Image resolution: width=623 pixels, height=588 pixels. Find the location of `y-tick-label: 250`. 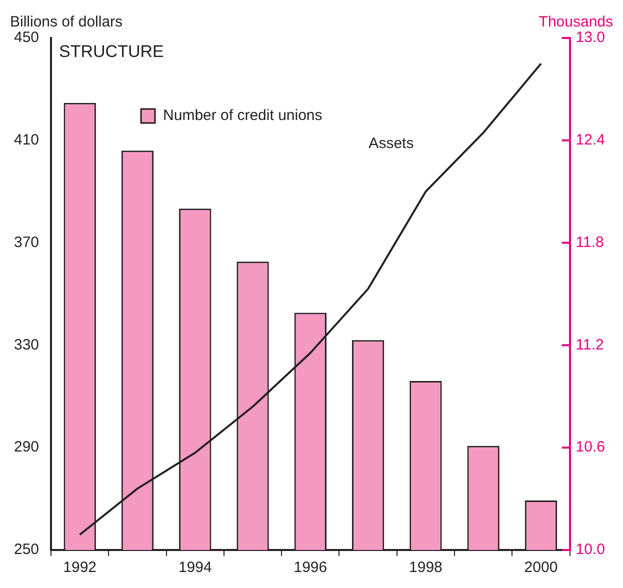

y-tick-label: 250 is located at coordinates (27, 549).